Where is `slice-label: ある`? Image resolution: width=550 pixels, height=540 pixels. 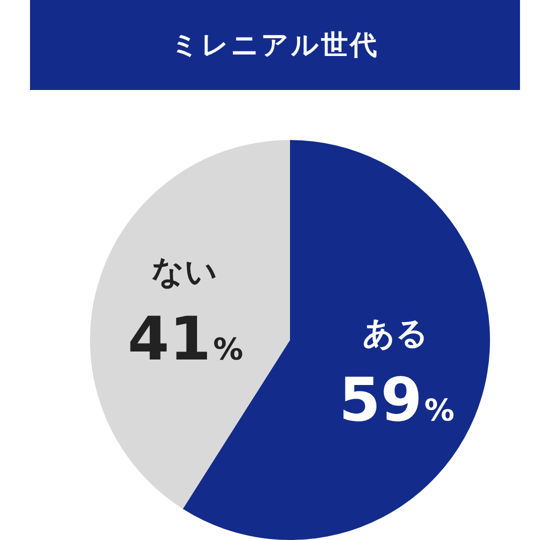 slice-label: ある is located at coordinates (395, 333).